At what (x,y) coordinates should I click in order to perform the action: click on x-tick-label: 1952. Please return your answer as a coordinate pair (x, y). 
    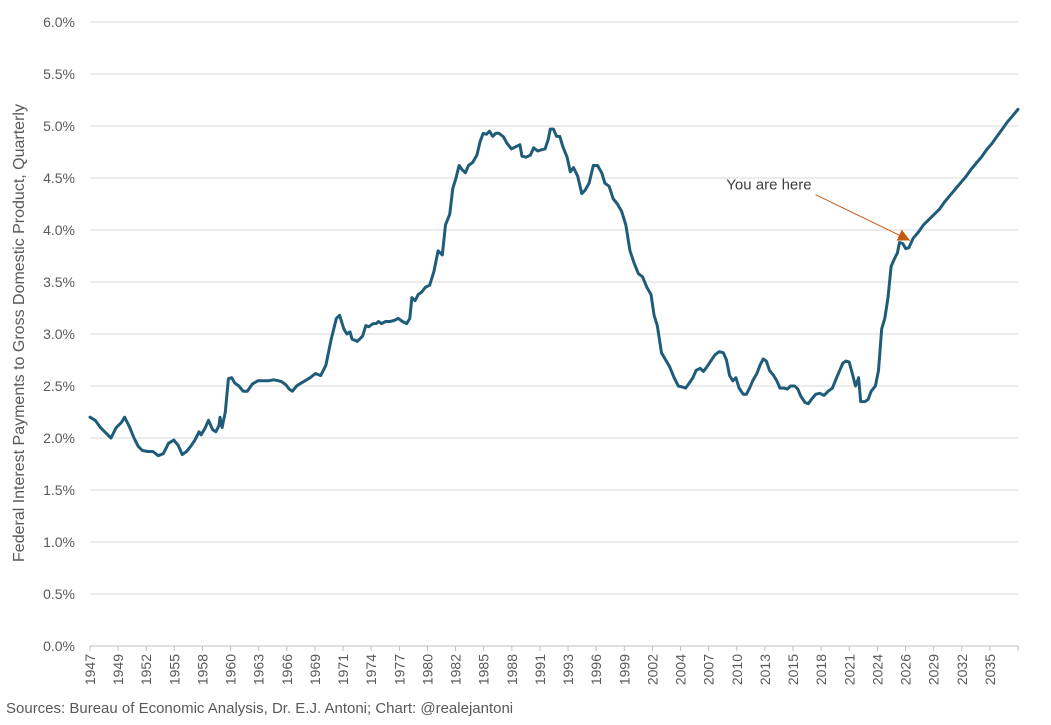
    Looking at the image, I should click on (146, 669).